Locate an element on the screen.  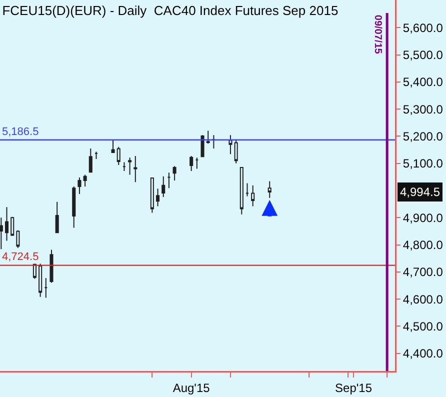
y-tick-label: 4,500.0 is located at coordinates (423, 326).